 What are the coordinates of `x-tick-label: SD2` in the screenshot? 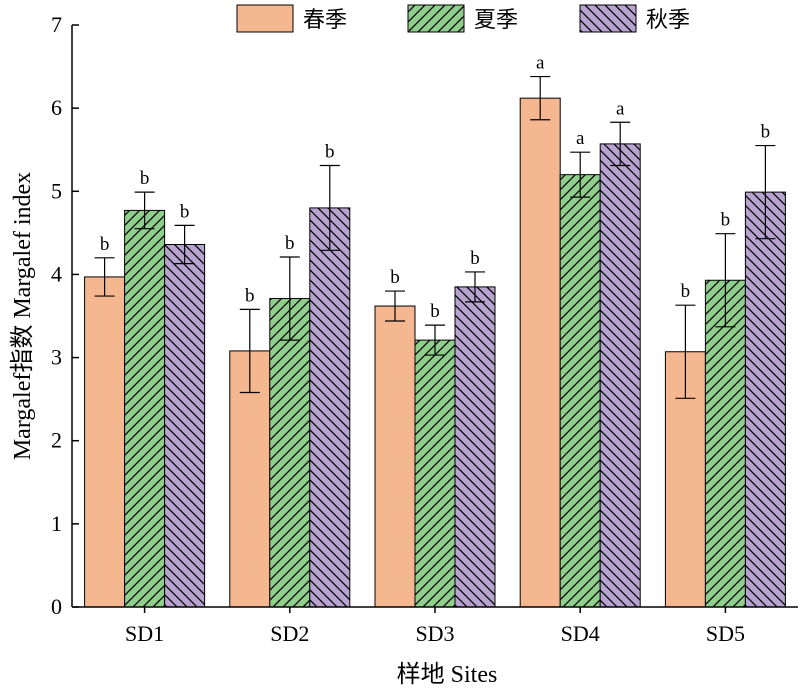 It's located at (289, 633).